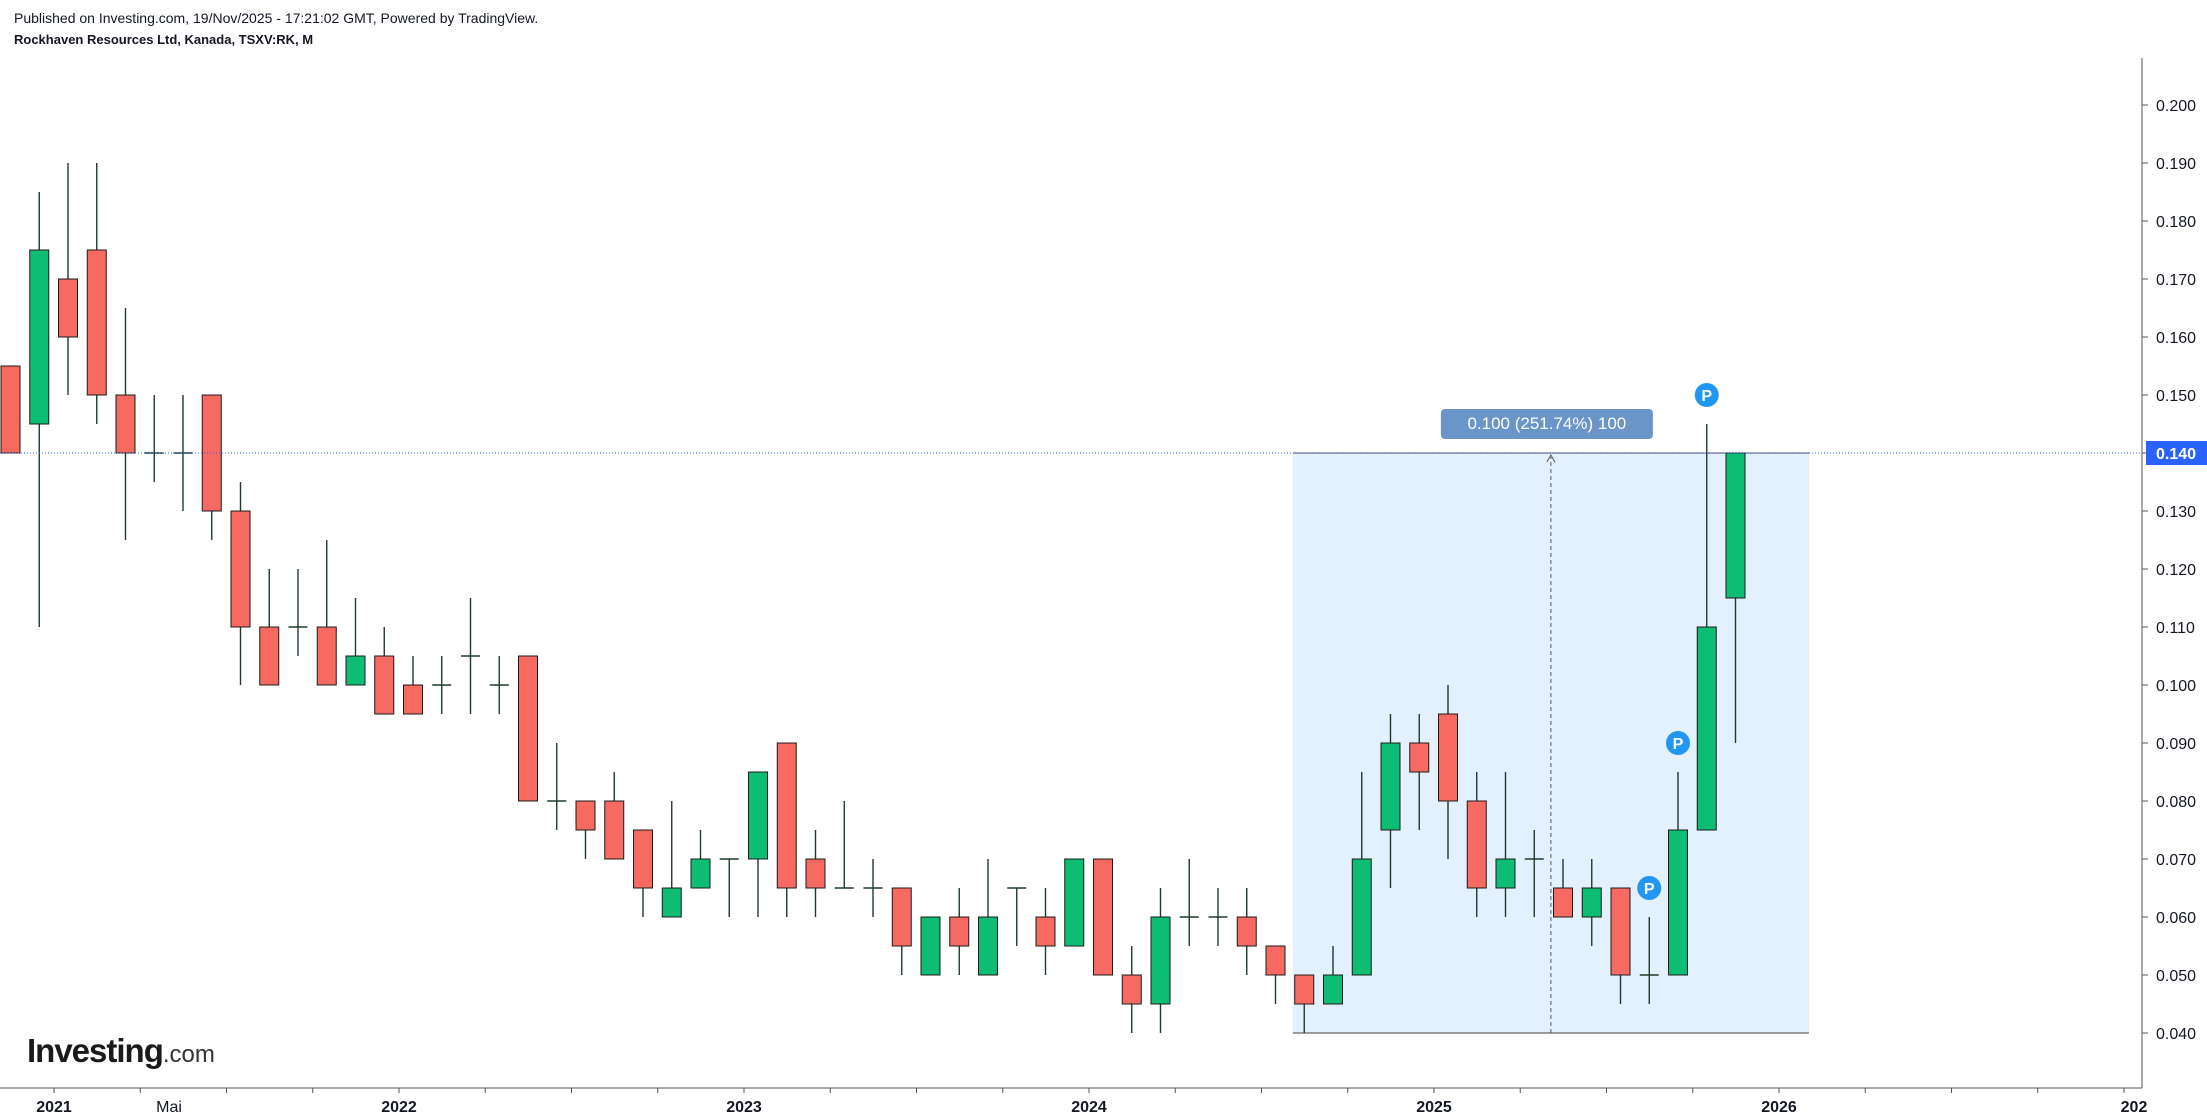 The width and height of the screenshot is (2207, 1117). What do you see at coordinates (744, 1107) in the screenshot?
I see `x-tick-label: 2023` at bounding box center [744, 1107].